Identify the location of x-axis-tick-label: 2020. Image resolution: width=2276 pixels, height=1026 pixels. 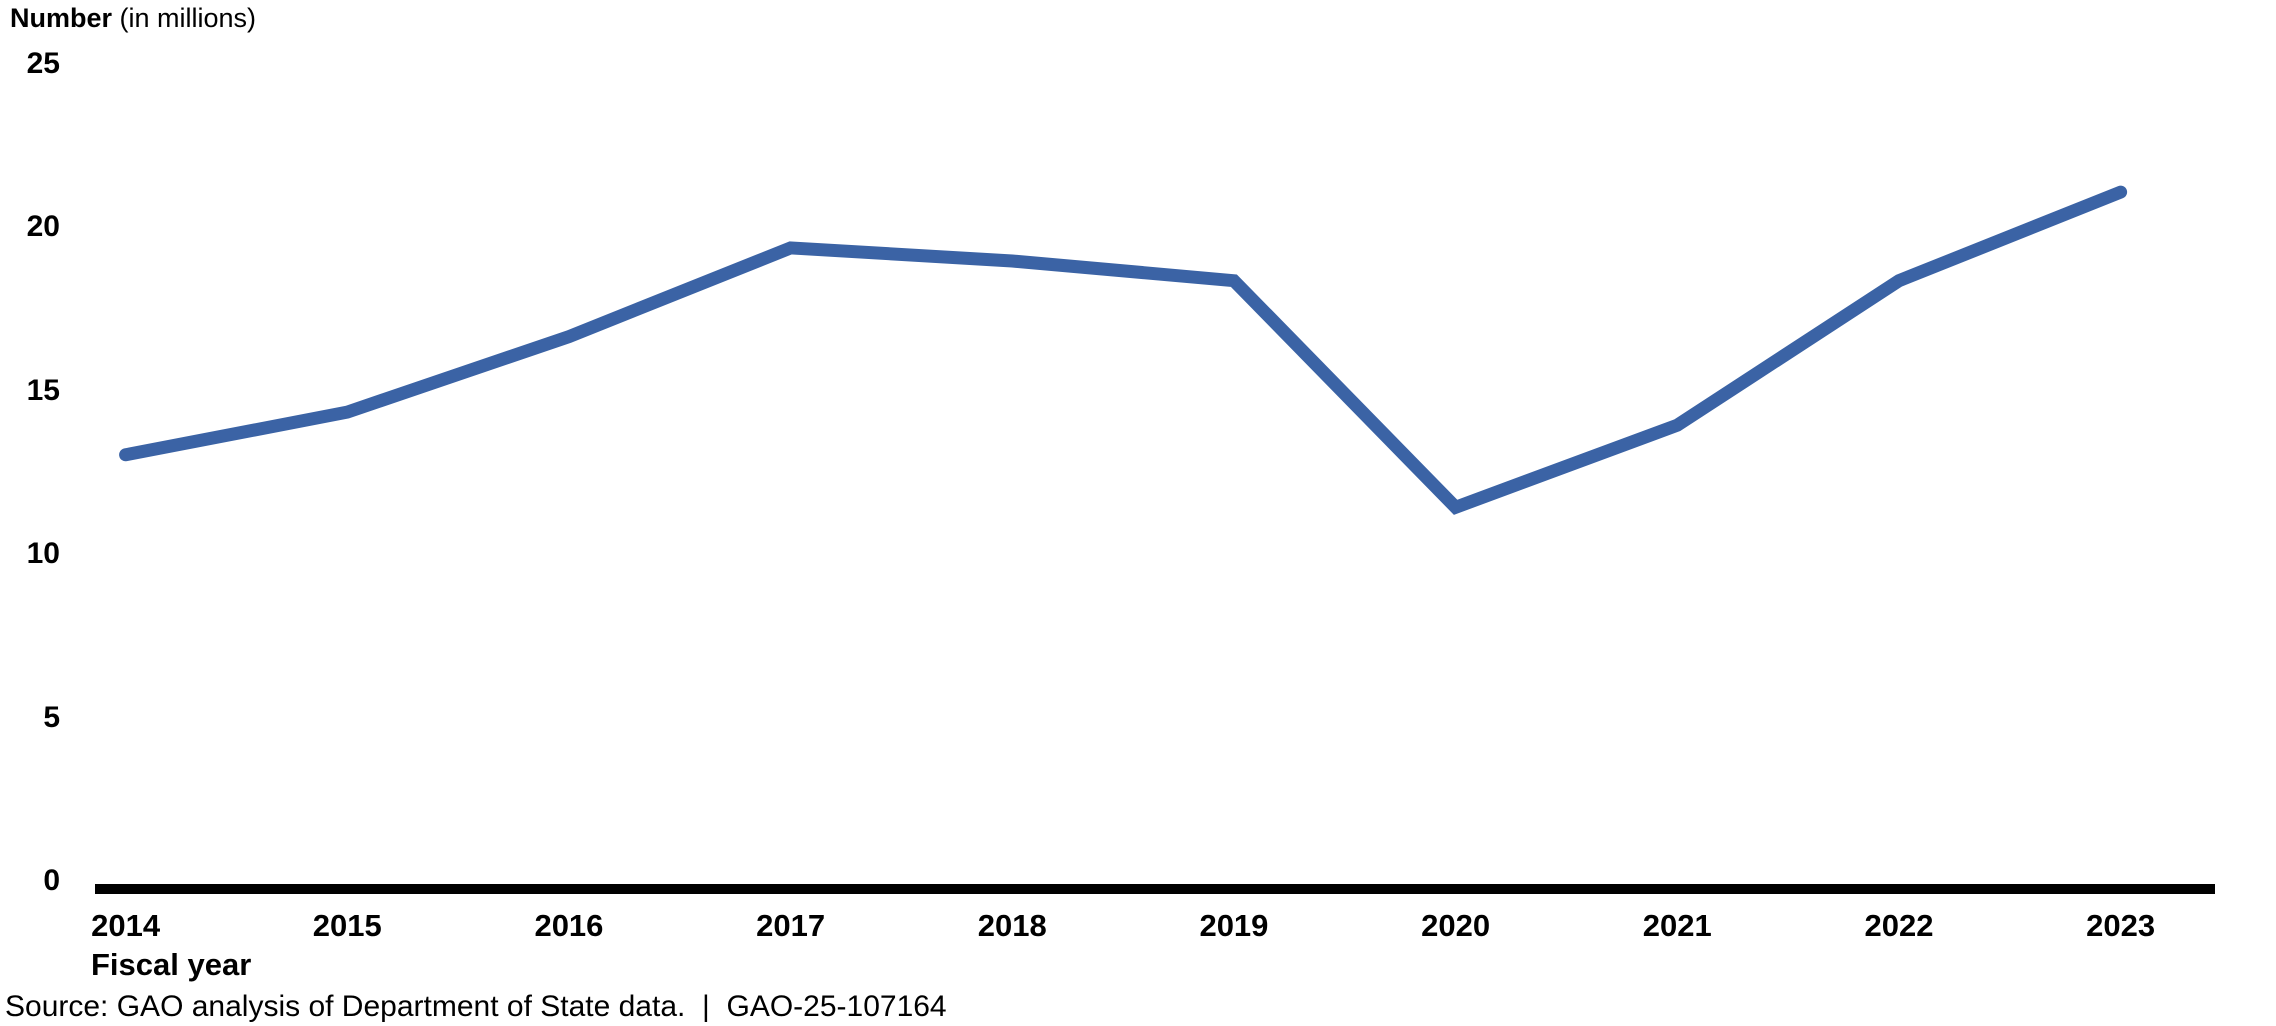
(1456, 925).